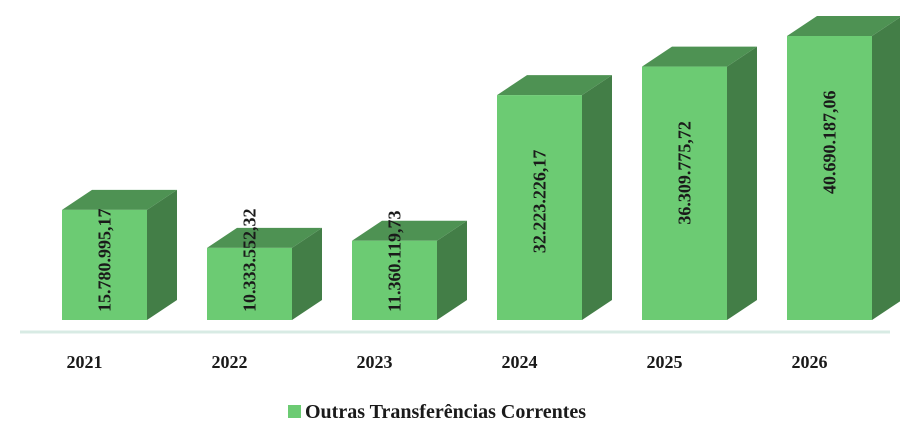 The height and width of the screenshot is (430, 900). Describe the element at coordinates (395, 261) in the screenshot. I see `data-label: 11.360.119,73` at that location.